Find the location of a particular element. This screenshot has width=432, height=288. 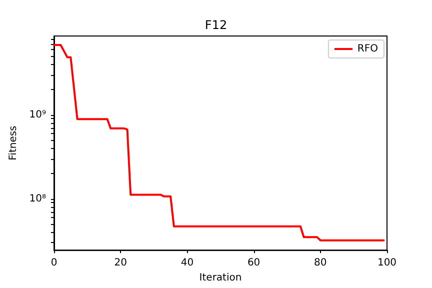

x-tick-label: 60 is located at coordinates (253, 263).